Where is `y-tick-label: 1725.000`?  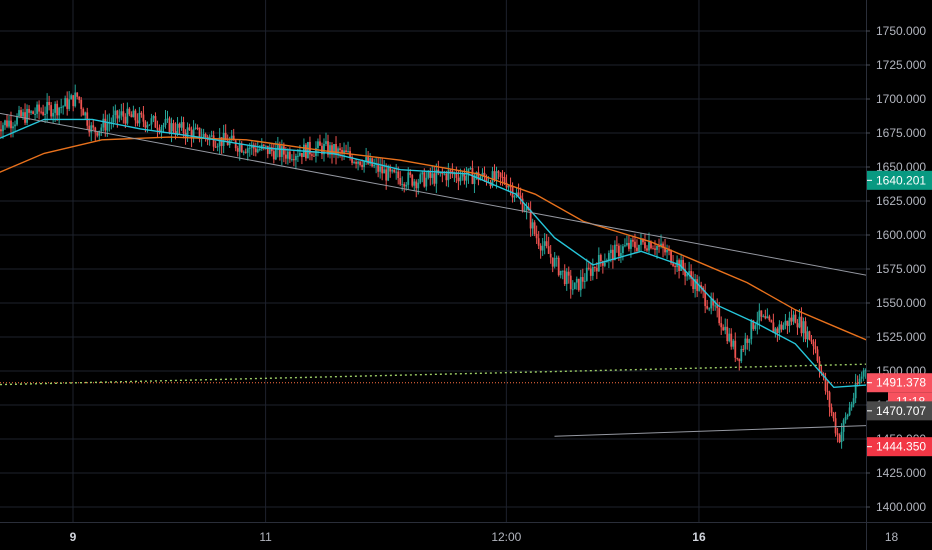 y-tick-label: 1725.000 is located at coordinates (901, 65).